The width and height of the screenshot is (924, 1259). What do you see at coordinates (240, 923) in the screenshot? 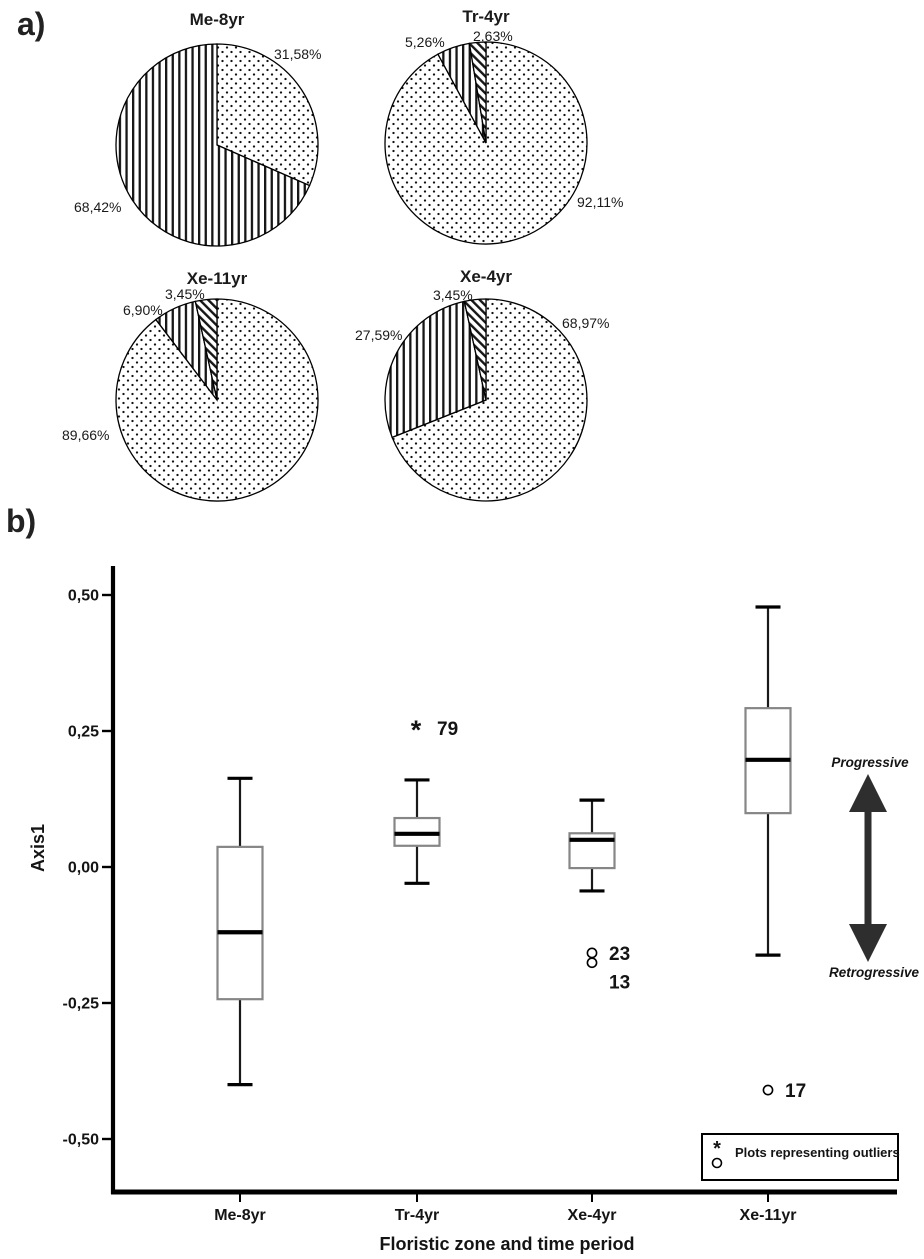
I see `box-rect` at bounding box center [240, 923].